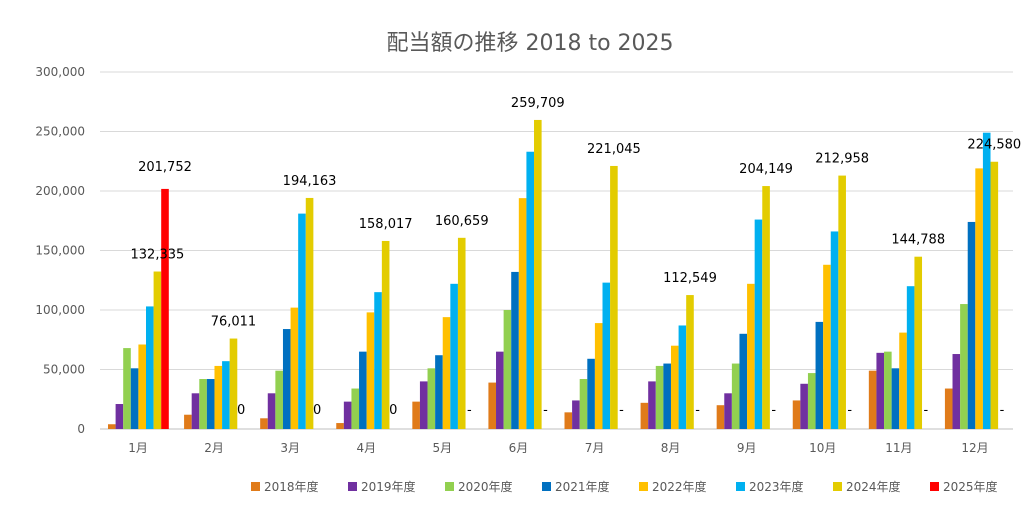  Describe the element at coordinates (538, 103) in the screenshot. I see `data-label: 259,709` at that location.